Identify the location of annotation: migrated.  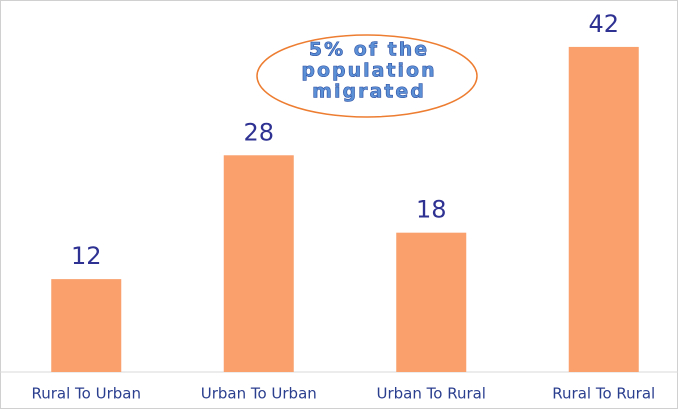
(369, 92).